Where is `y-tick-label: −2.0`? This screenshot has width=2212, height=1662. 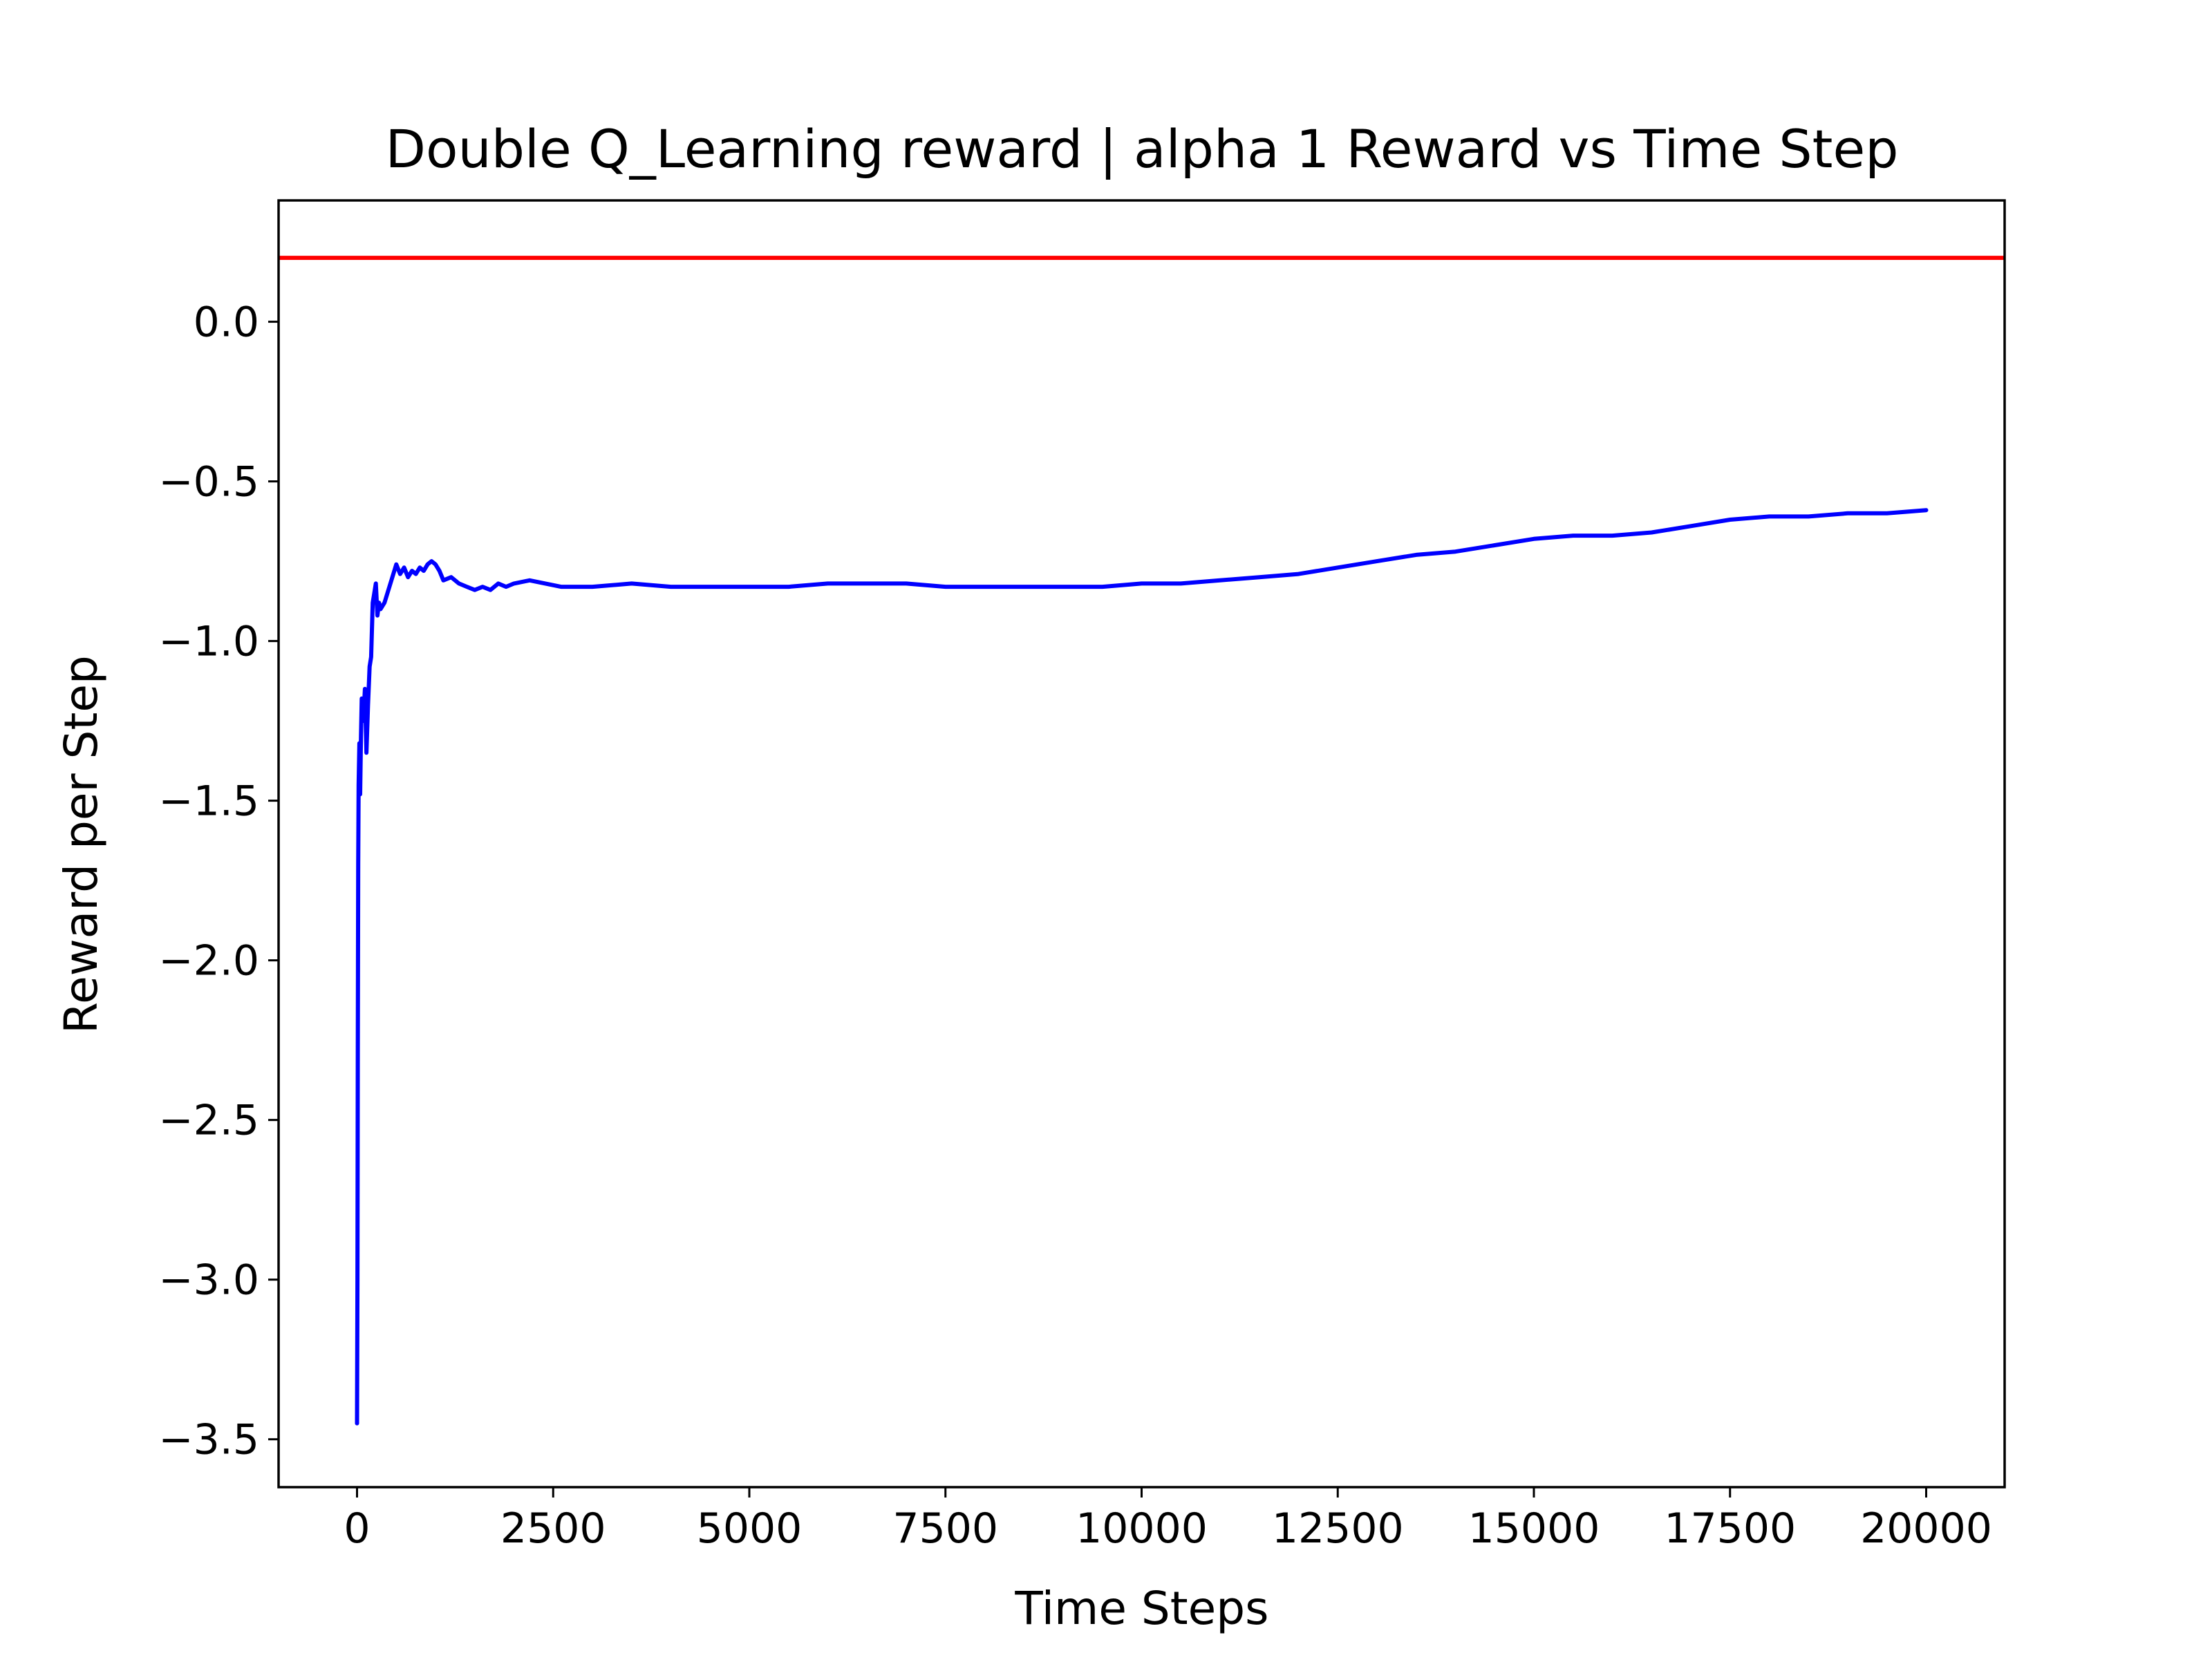
y-tick-label: −2.0 is located at coordinates (208, 961).